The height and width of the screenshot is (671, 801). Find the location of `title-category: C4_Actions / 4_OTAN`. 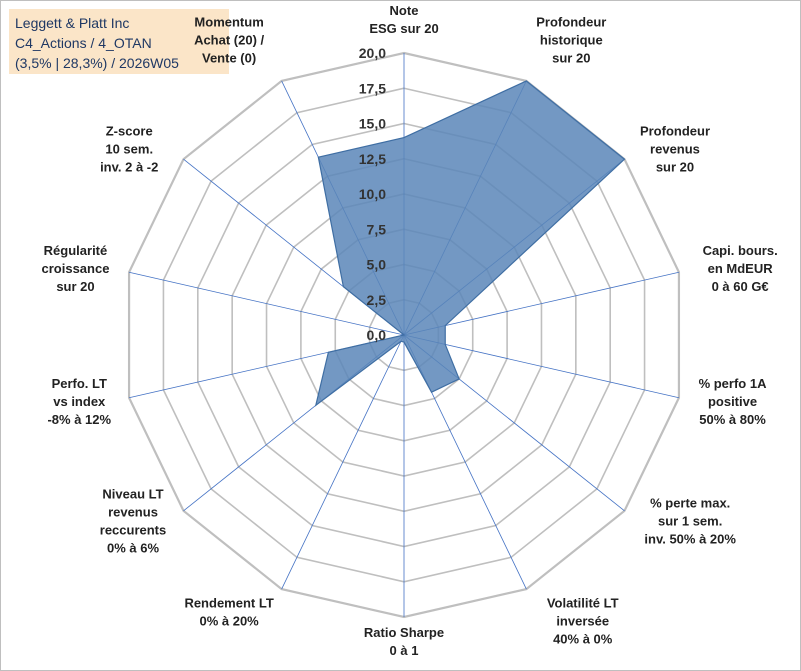

title-category: C4_Actions / 4_OTAN is located at coordinates (83, 43).